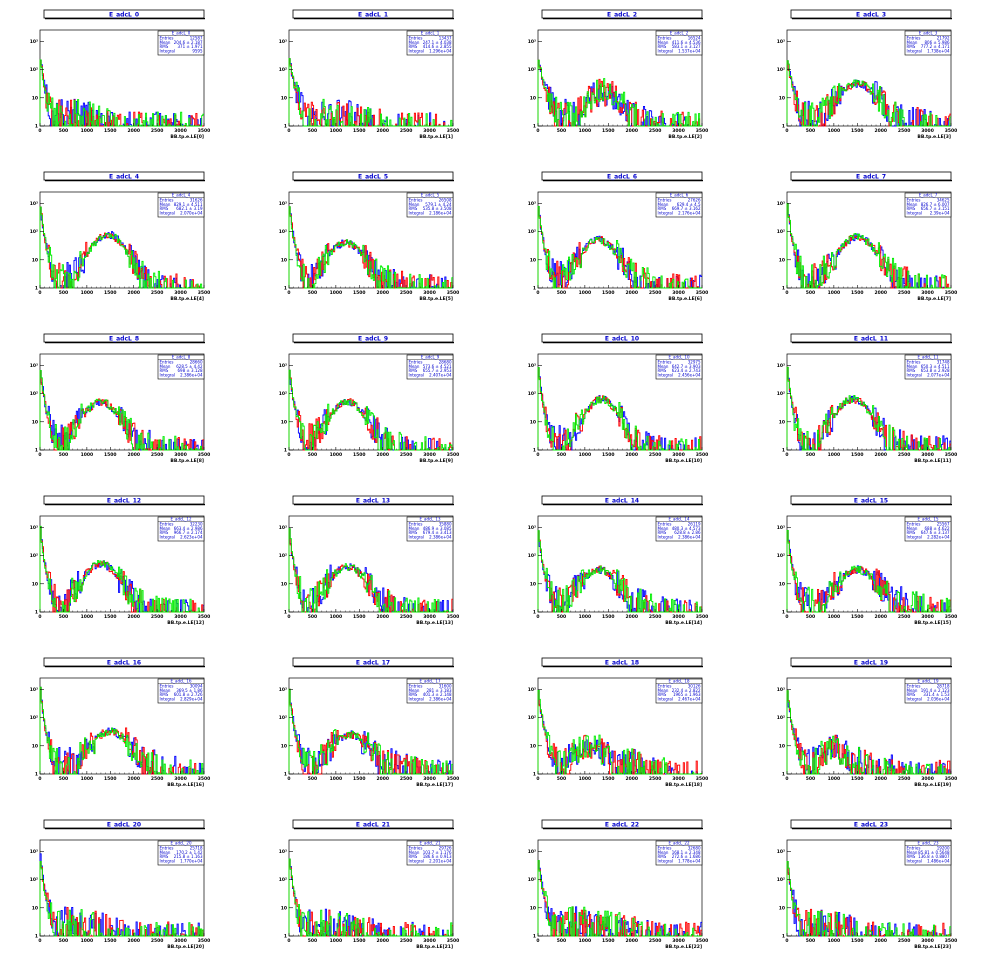 This screenshot has height=972, width=996. I want to click on x-axis-label: BB.tp.e.LE[17], so click(434, 785).